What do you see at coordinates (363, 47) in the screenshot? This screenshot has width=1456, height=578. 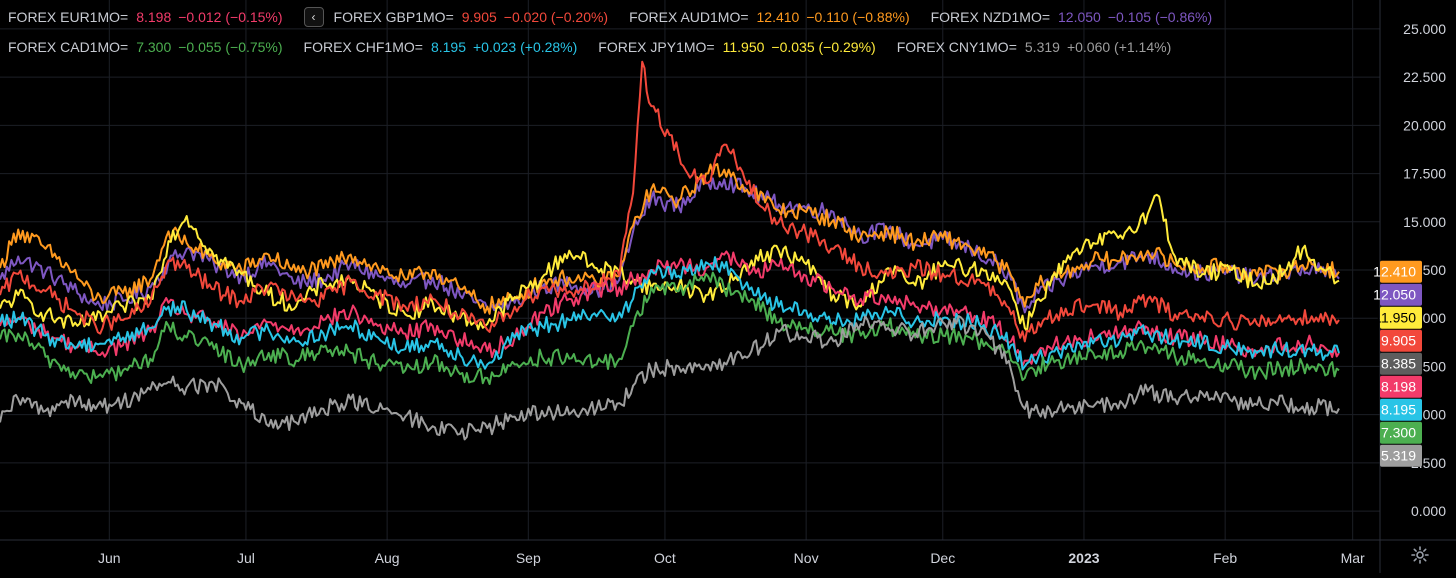 I see `legend-name: FOREX CHF1MO=` at bounding box center [363, 47].